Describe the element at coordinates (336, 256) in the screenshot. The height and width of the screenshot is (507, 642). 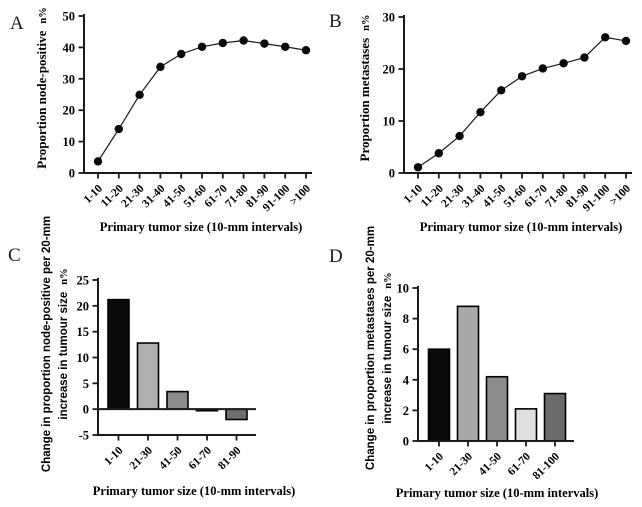
I see `panel-d-letter: D` at that location.